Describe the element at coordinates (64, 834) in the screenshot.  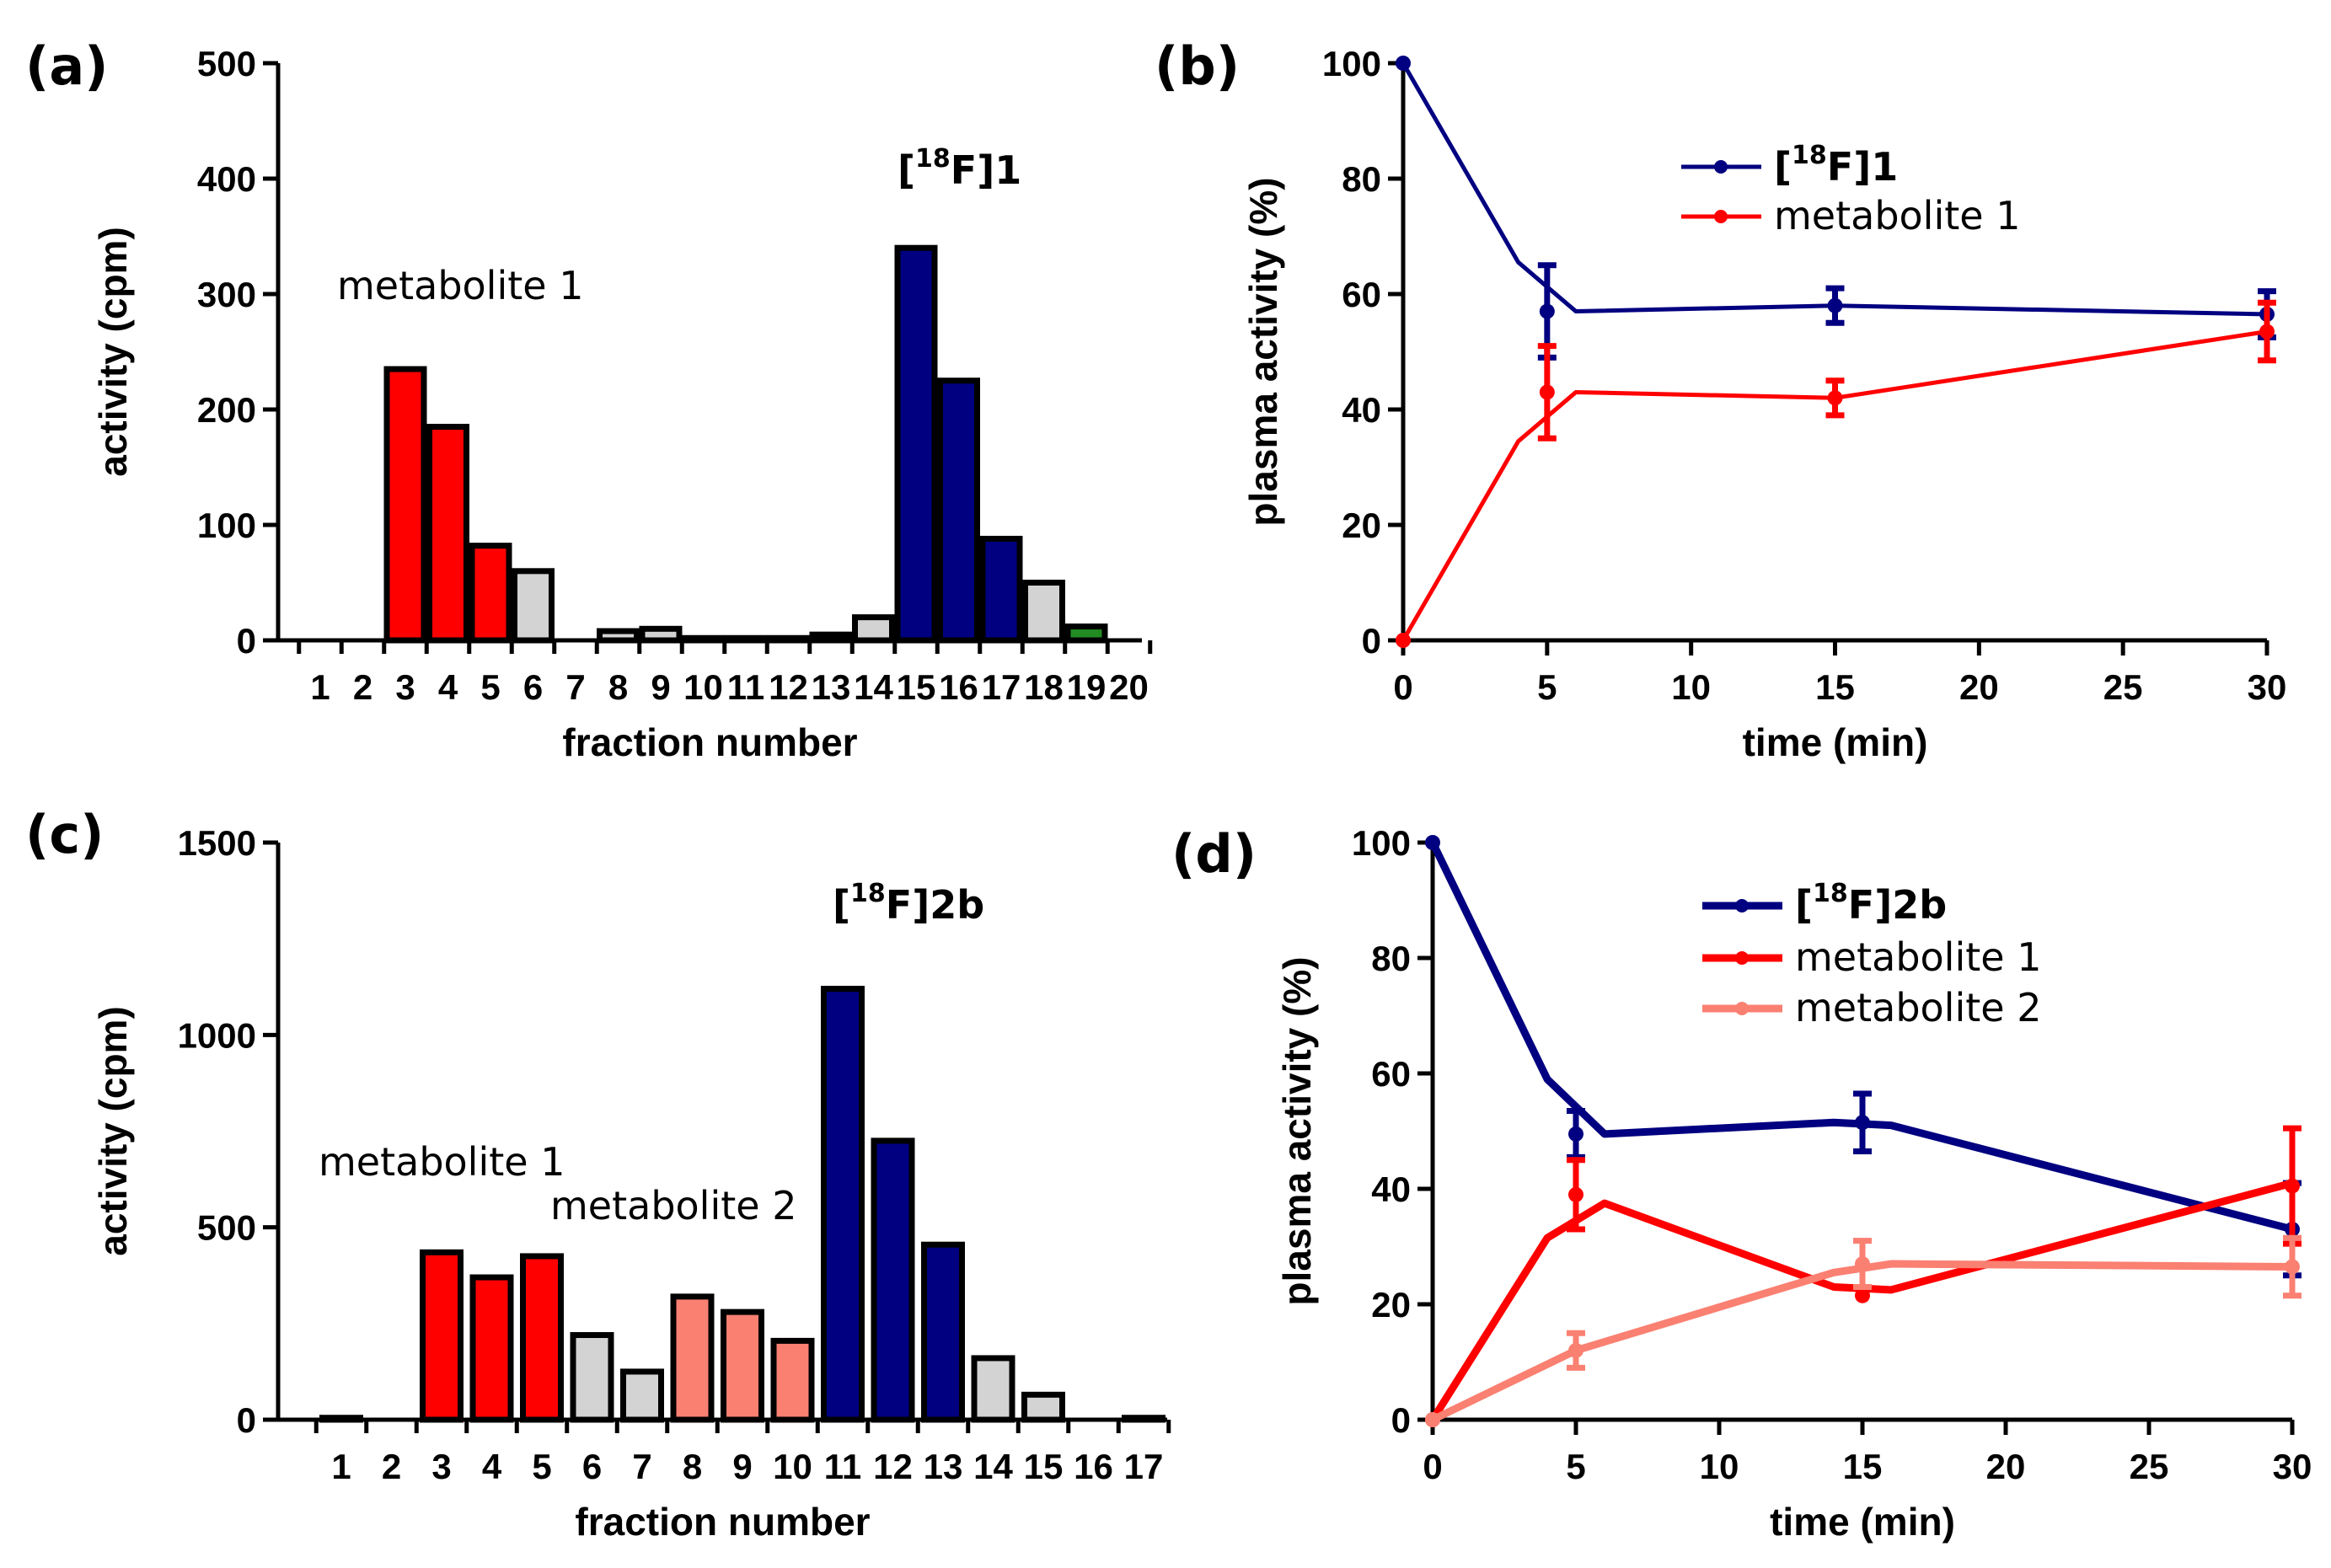
I see `panel-label-c: (c)` at that location.